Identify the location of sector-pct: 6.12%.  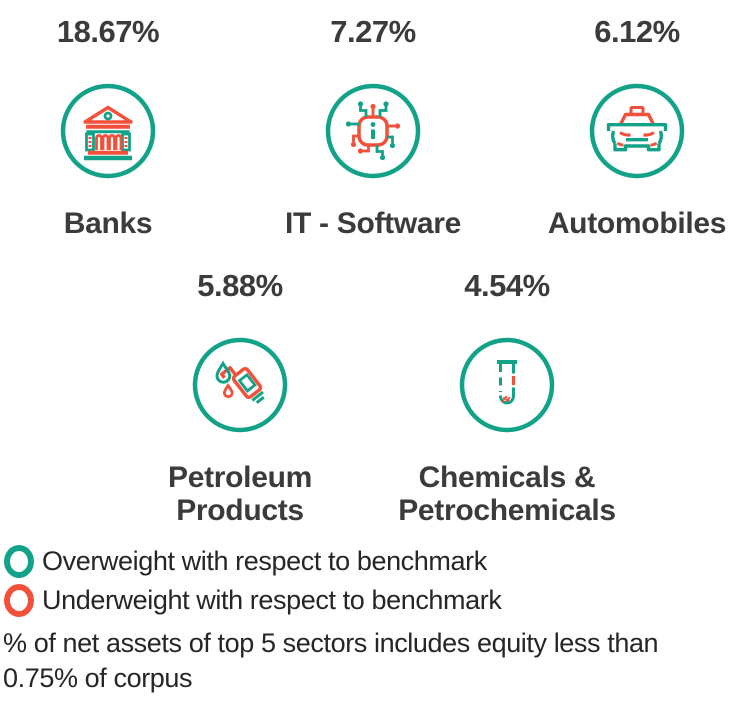
(637, 31).